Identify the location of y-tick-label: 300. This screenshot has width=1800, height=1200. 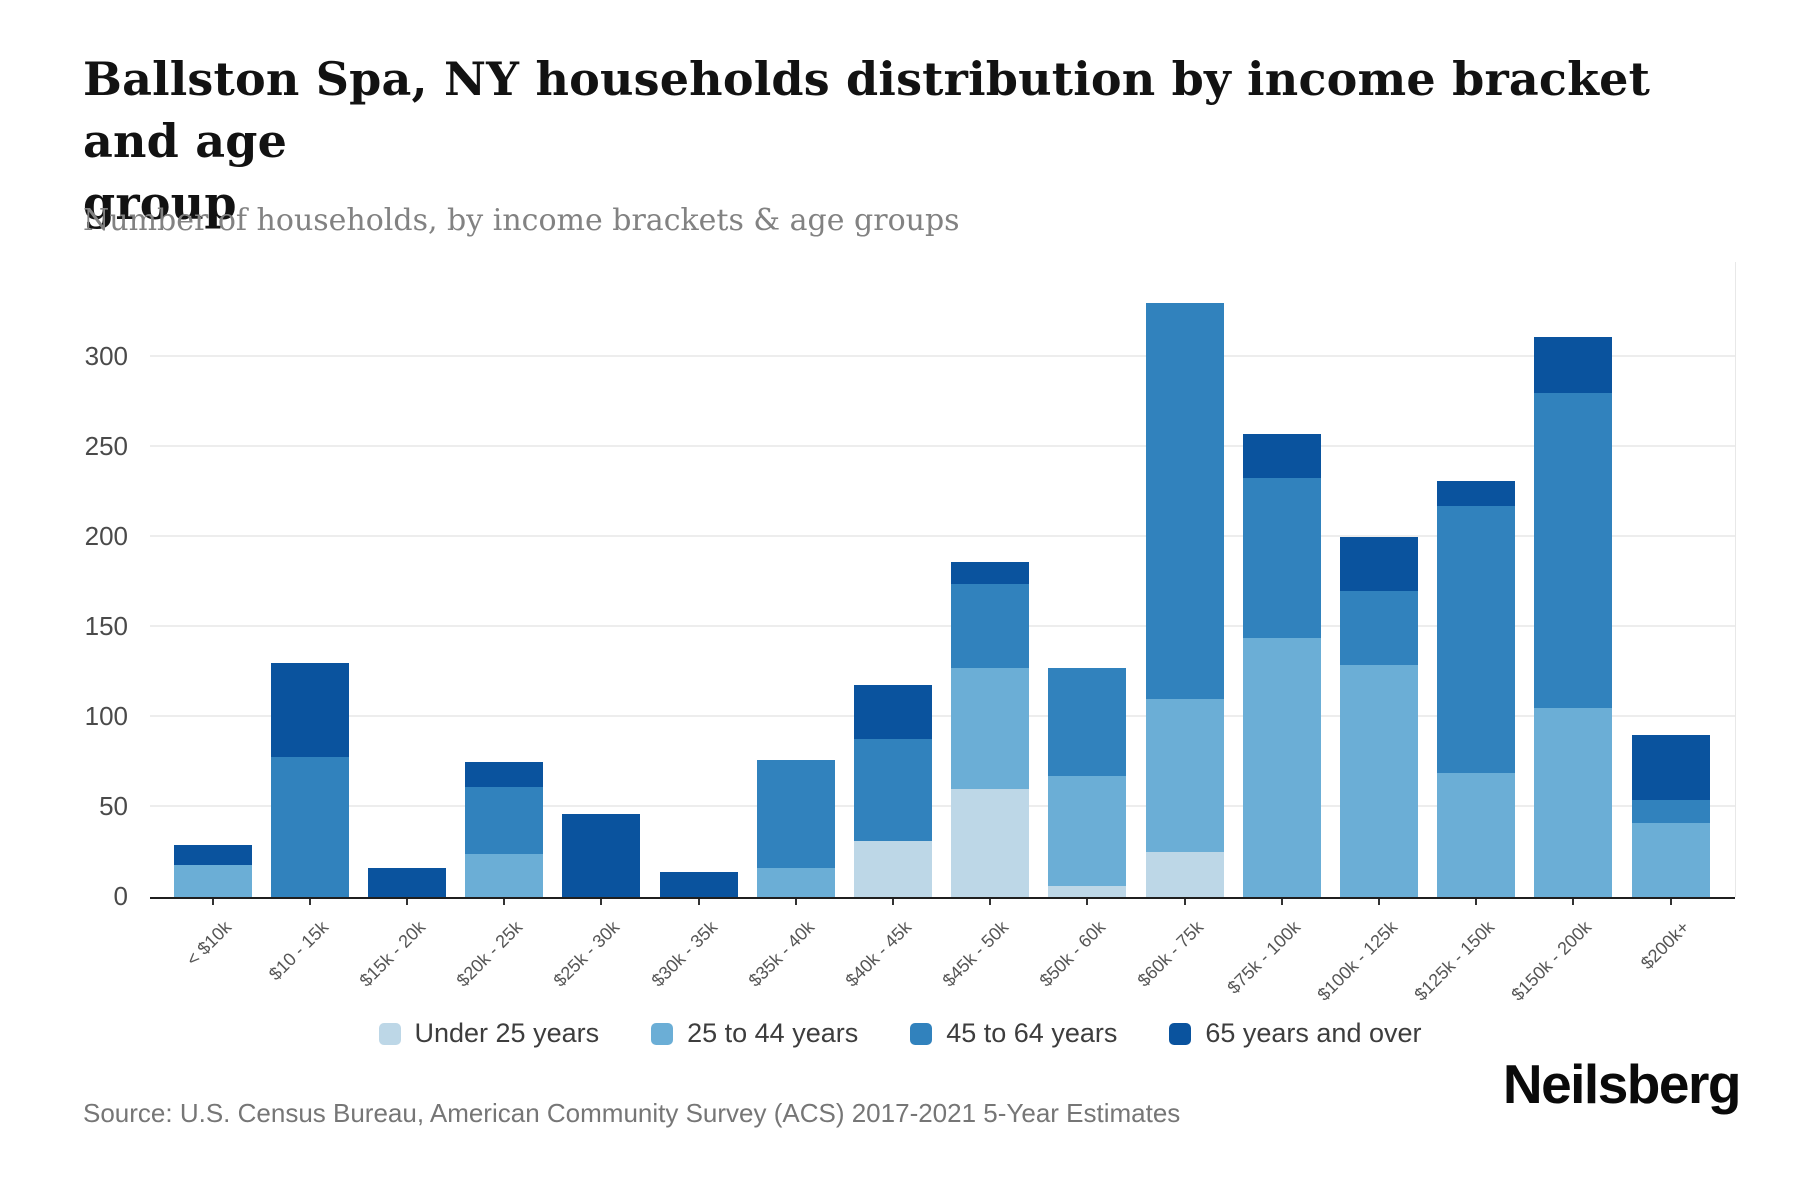
(106, 356).